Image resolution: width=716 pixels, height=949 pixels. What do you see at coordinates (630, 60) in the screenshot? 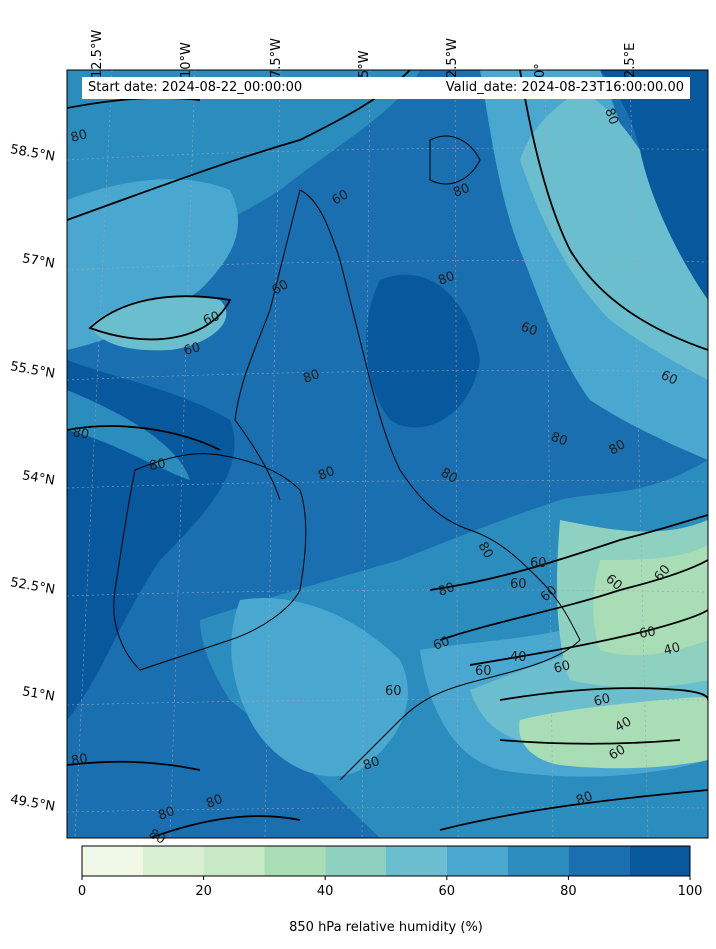
I see `longitude-label: 2.5°E` at bounding box center [630, 60].